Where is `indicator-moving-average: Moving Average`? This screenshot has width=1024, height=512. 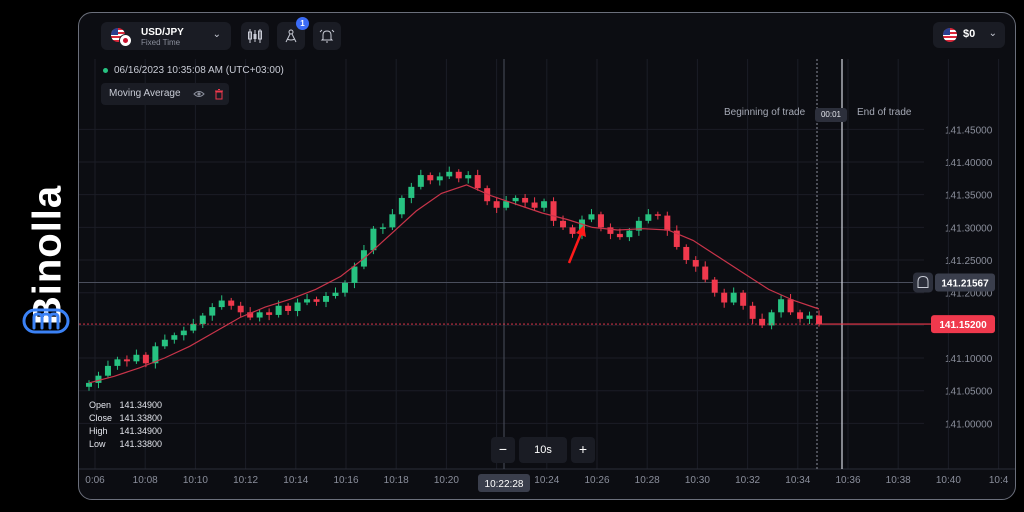
indicator-moving-average: Moving Average is located at coordinates (165, 94).